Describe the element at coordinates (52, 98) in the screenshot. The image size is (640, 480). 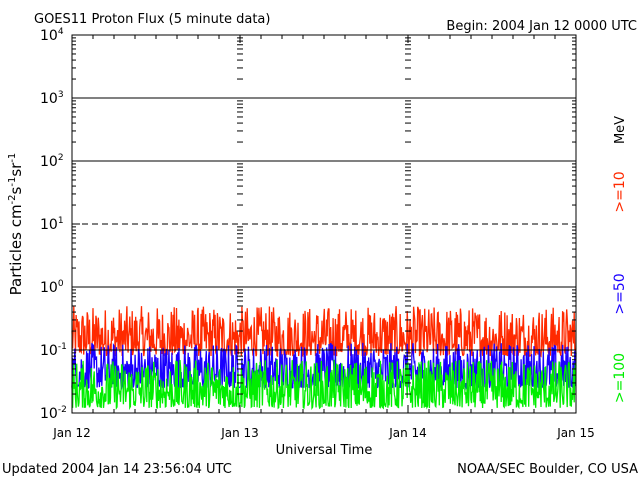
I see `y-tick-label: 103` at that location.